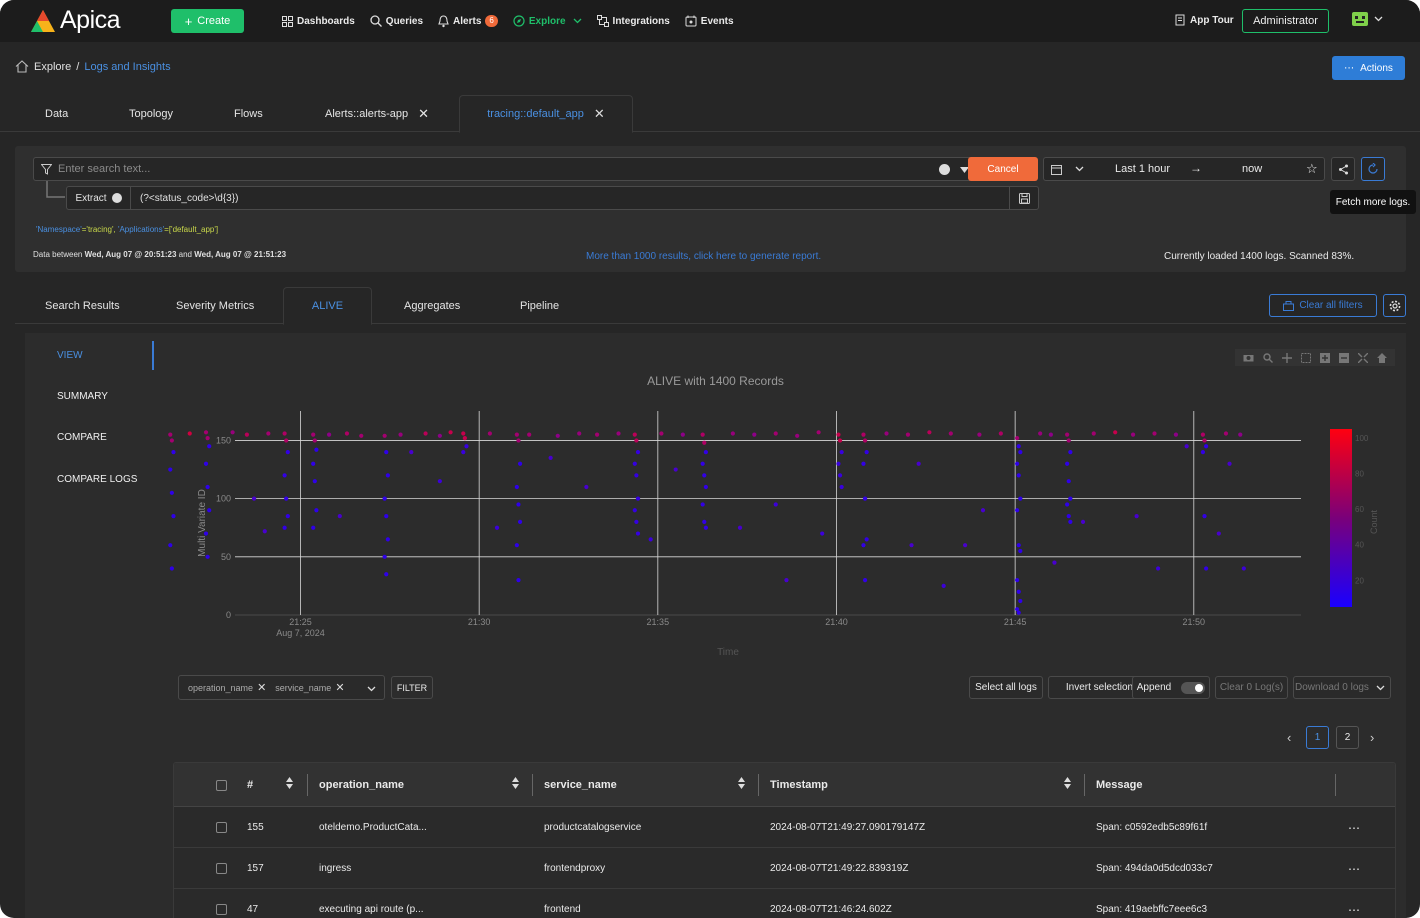 The width and height of the screenshot is (1420, 918). Describe the element at coordinates (1099, 687) in the screenshot. I see `invert-selection-button: Invert selection` at that location.